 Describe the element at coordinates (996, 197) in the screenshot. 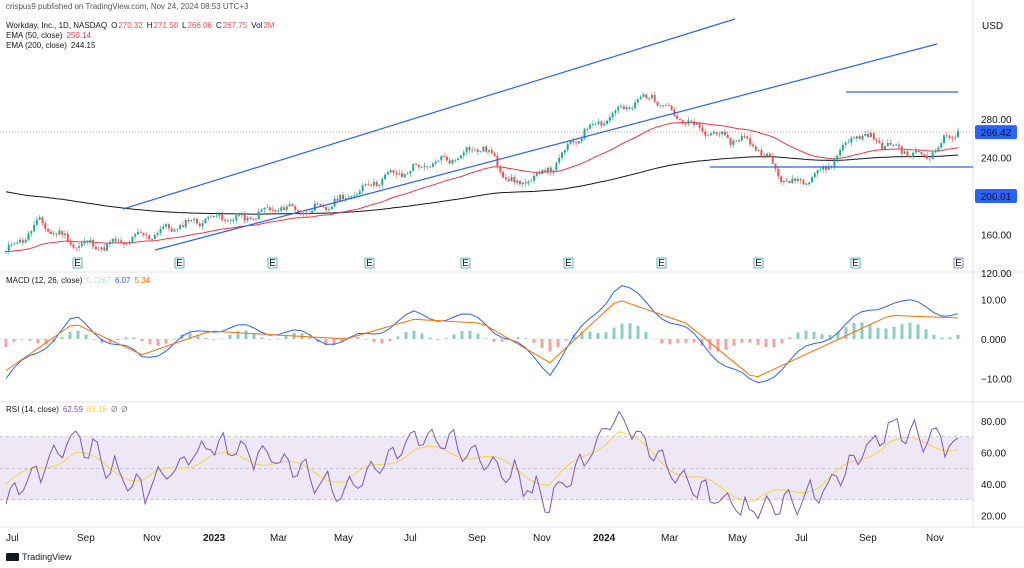

I see `price-badge-label: 200.01` at that location.